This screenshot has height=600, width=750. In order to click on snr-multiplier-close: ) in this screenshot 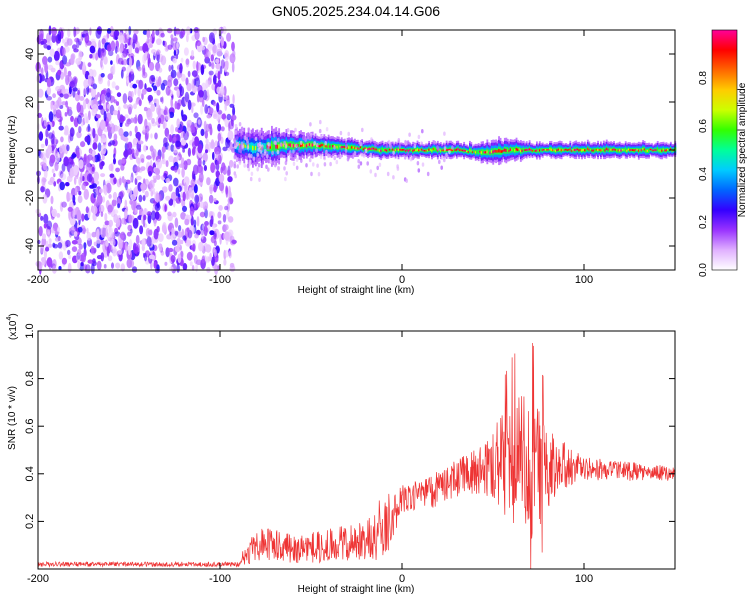, I will do `click(13, 314)`.